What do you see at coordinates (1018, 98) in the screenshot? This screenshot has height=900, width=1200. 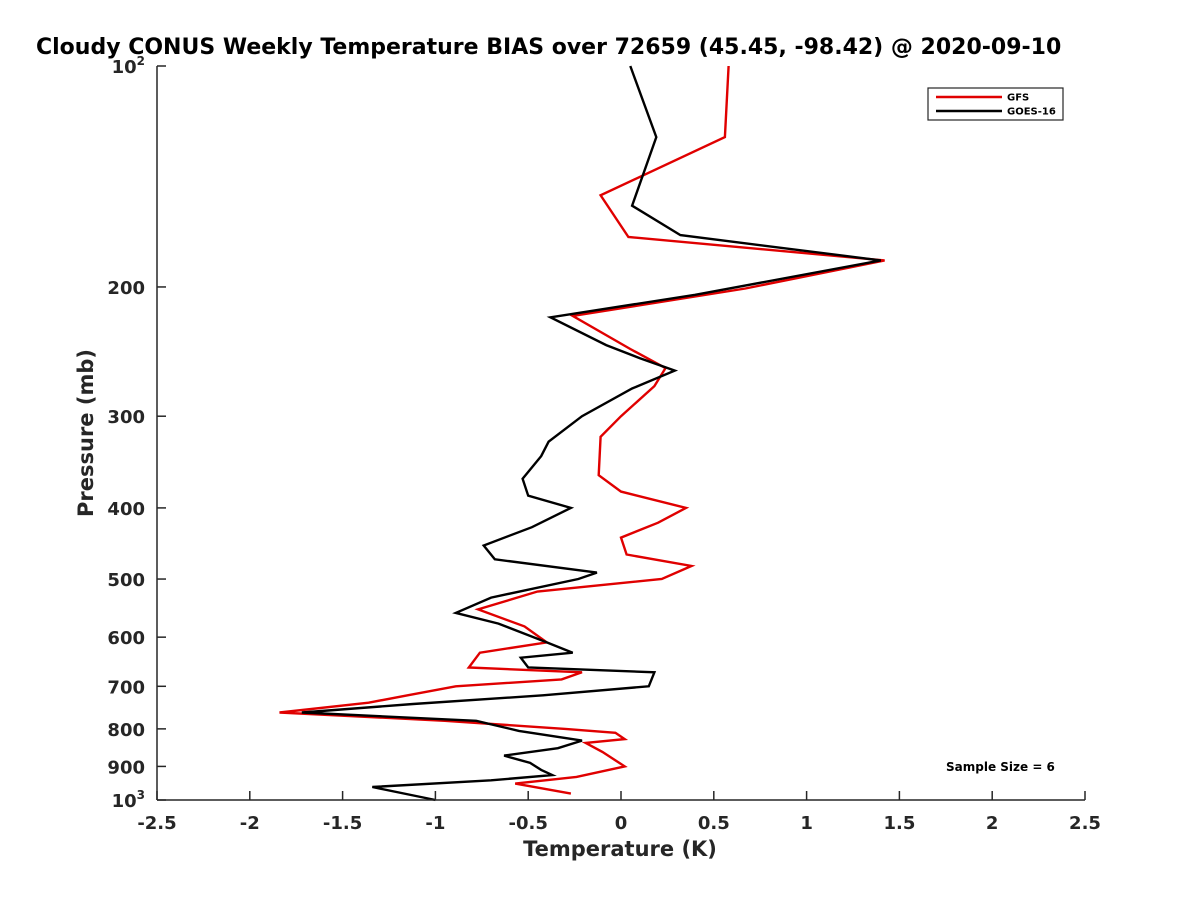 I see `legend-label: GFS` at bounding box center [1018, 98].